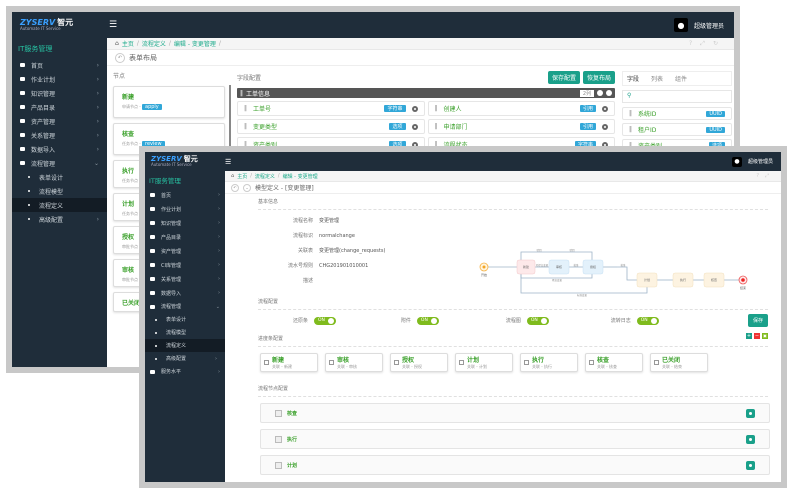 This screenshot has height=495, width=808. I want to click on breadcrumb-process-def: 流程定义, so click(153, 44).